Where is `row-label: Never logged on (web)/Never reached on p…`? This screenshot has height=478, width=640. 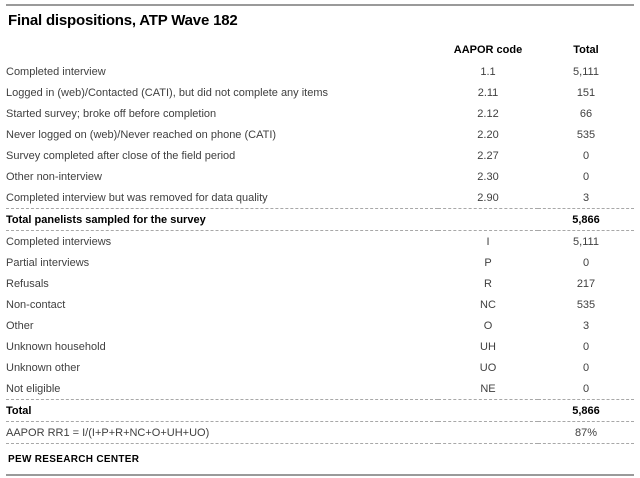 row-label: Never logged on (web)/Never reached on p… is located at coordinates (141, 134).